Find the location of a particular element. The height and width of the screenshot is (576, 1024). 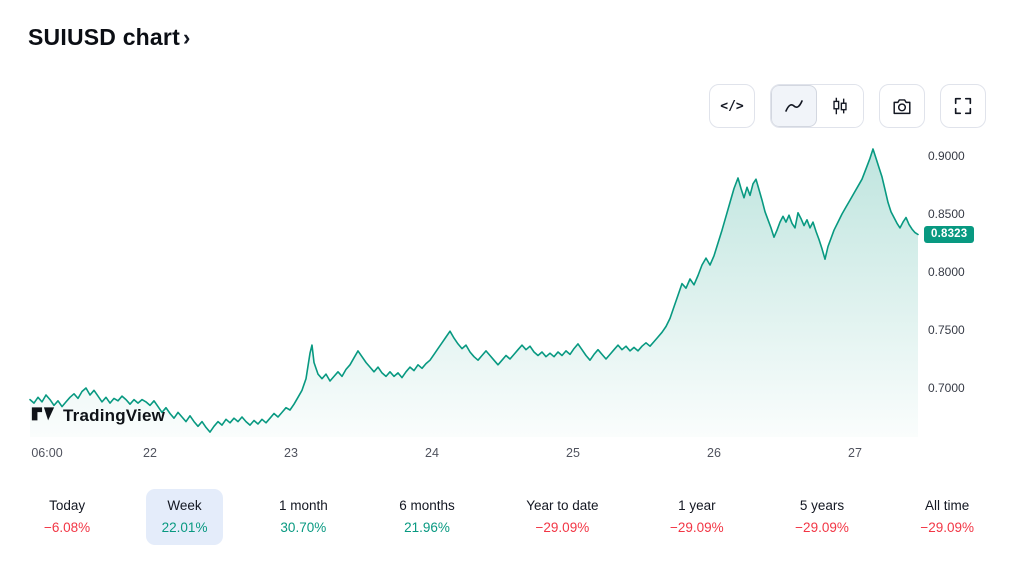

camera-icon is located at coordinates (902, 106).